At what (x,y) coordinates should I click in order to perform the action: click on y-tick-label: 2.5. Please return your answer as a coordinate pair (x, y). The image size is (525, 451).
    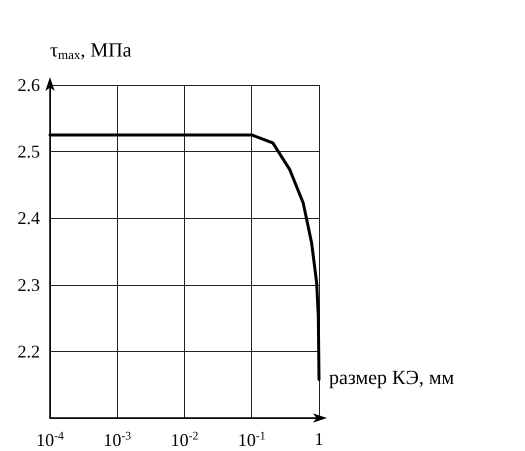
    Looking at the image, I should click on (29, 152).